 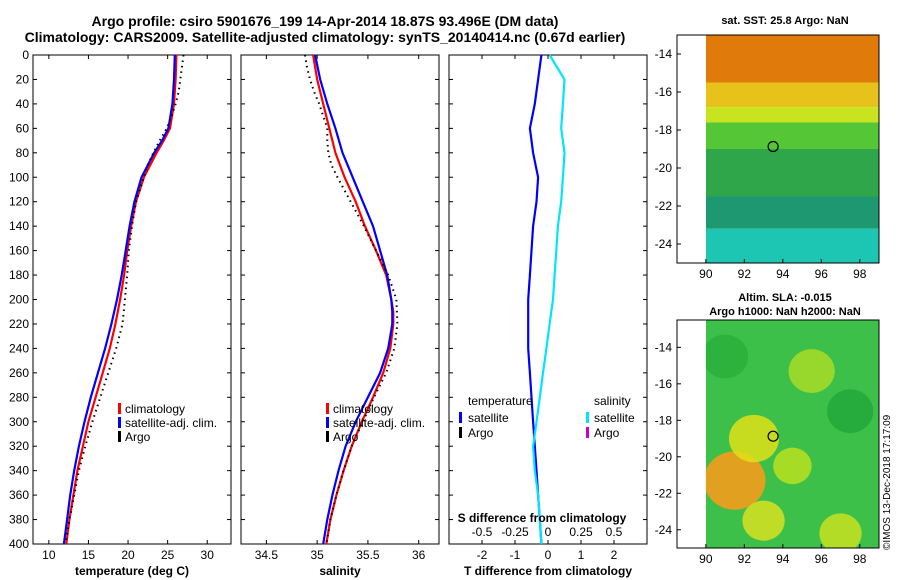 I want to click on x-tick-label: -2, so click(x=482, y=555).